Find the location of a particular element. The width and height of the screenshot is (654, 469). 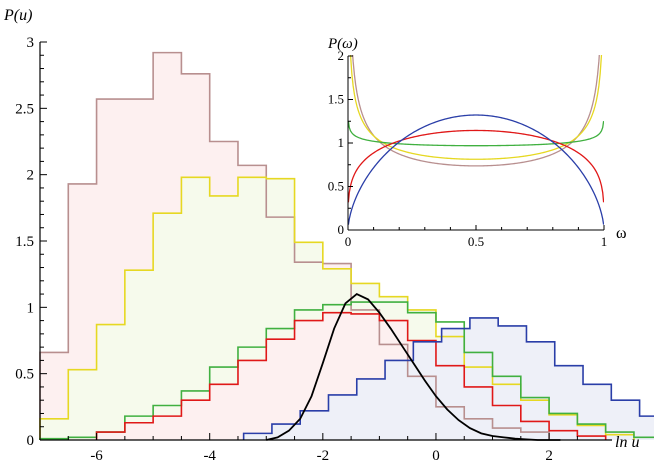

main-y-tick-label: 3 is located at coordinates (31, 43).